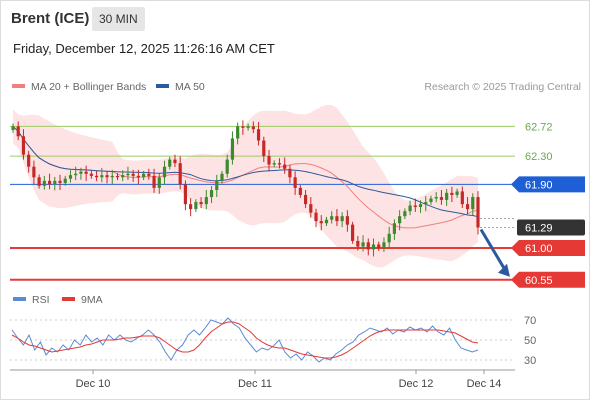  I want to click on x-tick-label-0: Dec 10, so click(93, 384).